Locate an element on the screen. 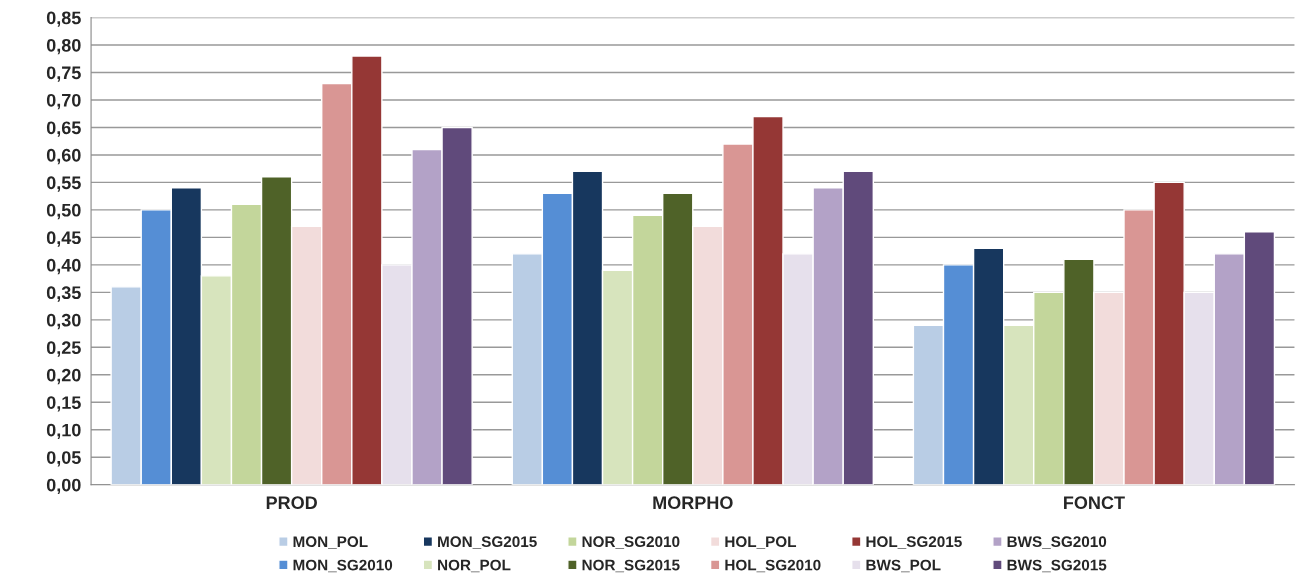  y-tick-label: 0,55 is located at coordinates (63, 184).